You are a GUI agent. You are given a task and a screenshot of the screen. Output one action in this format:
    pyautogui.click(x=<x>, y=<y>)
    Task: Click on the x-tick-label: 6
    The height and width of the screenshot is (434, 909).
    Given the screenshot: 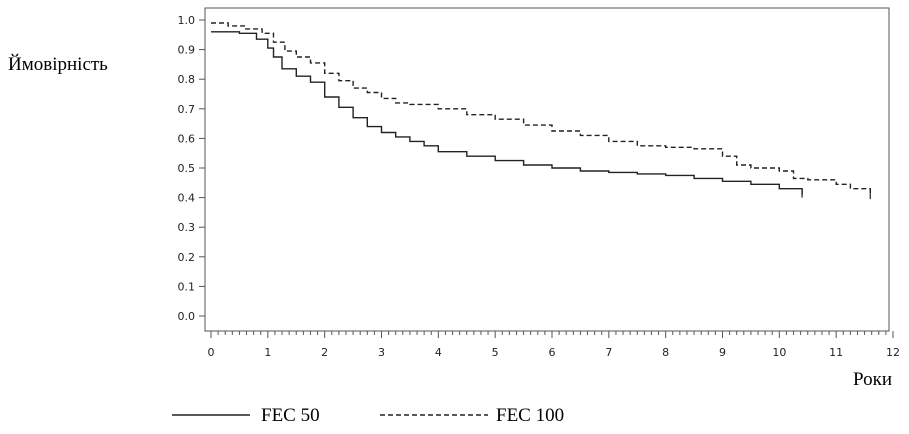 What is the action you would take?
    pyautogui.click(x=552, y=352)
    